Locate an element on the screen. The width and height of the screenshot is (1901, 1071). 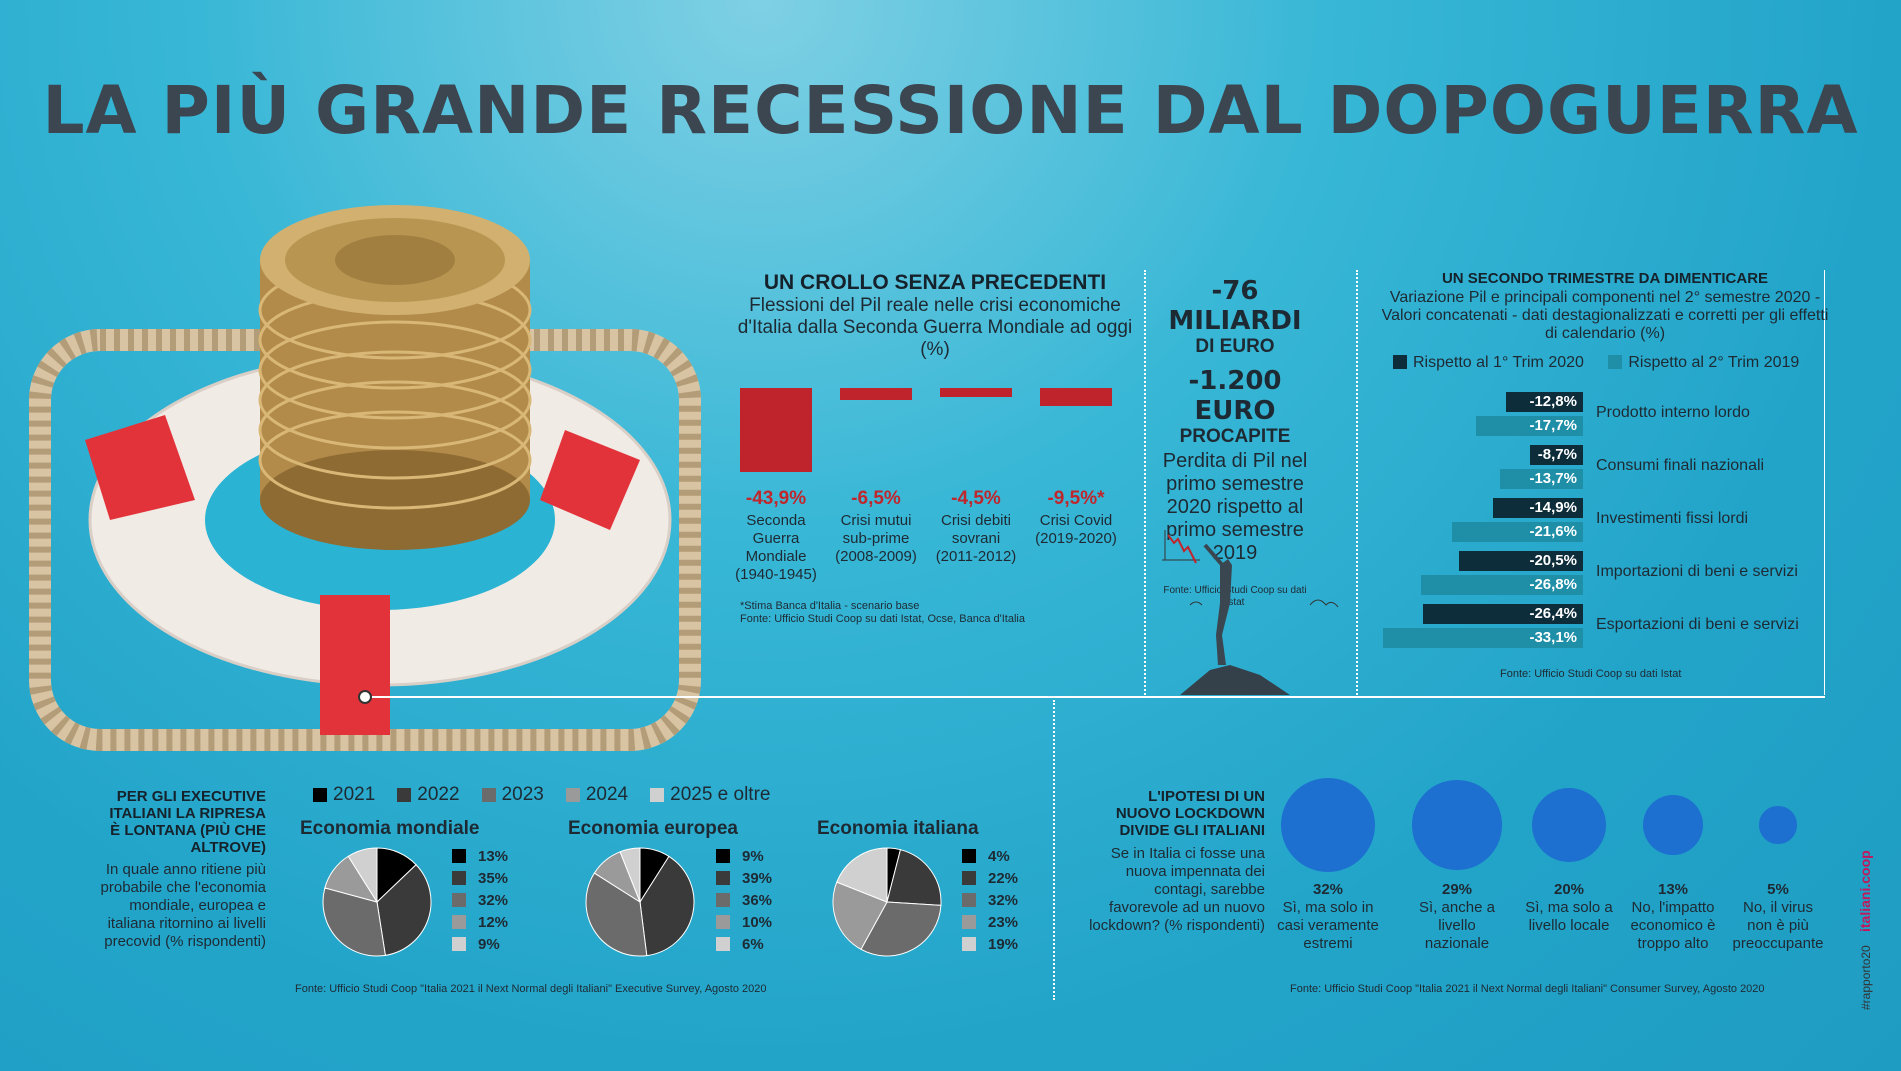
crash-category-label: Crisi Covid (2019-2020) is located at coordinates (1076, 529).